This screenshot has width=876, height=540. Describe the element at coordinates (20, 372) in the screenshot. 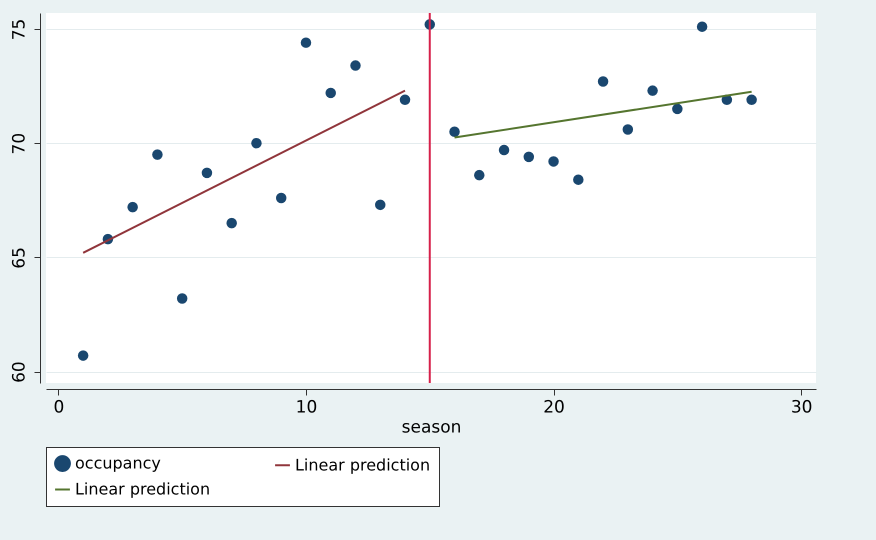

I see `y-tick-label: 60` at that location.